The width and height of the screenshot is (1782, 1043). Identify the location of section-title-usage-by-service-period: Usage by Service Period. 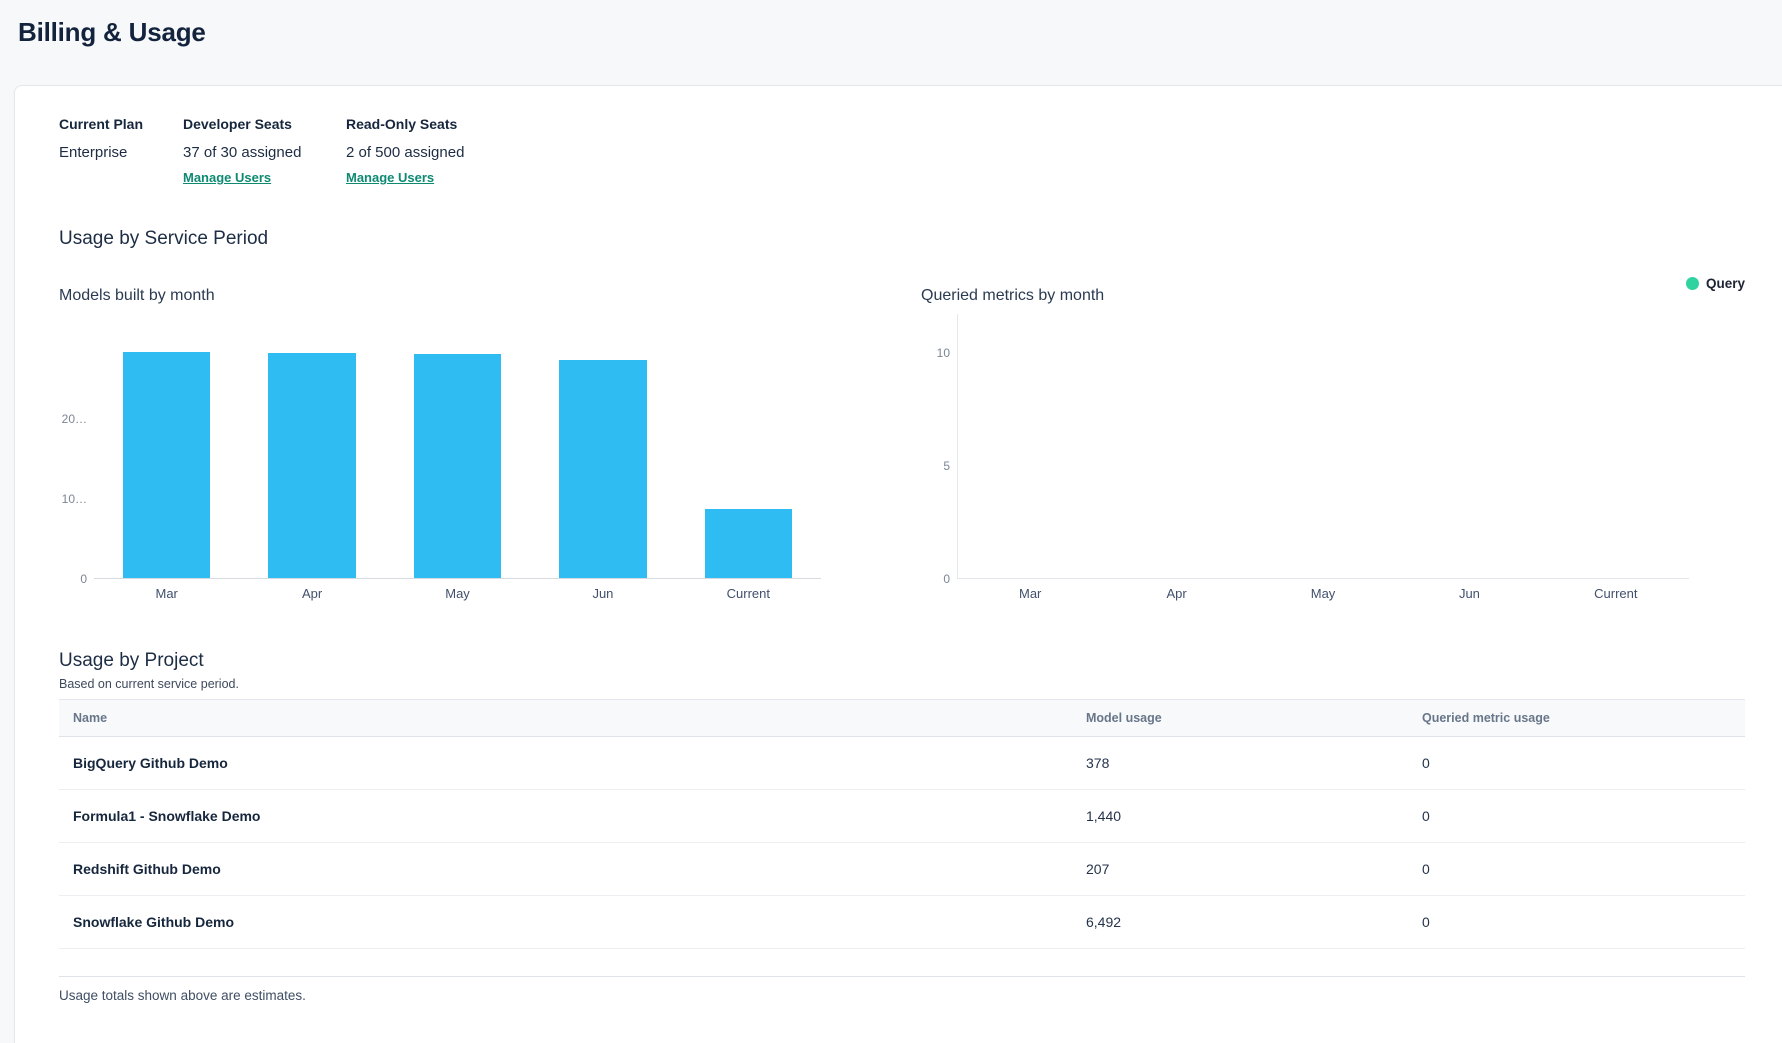
(164, 238).